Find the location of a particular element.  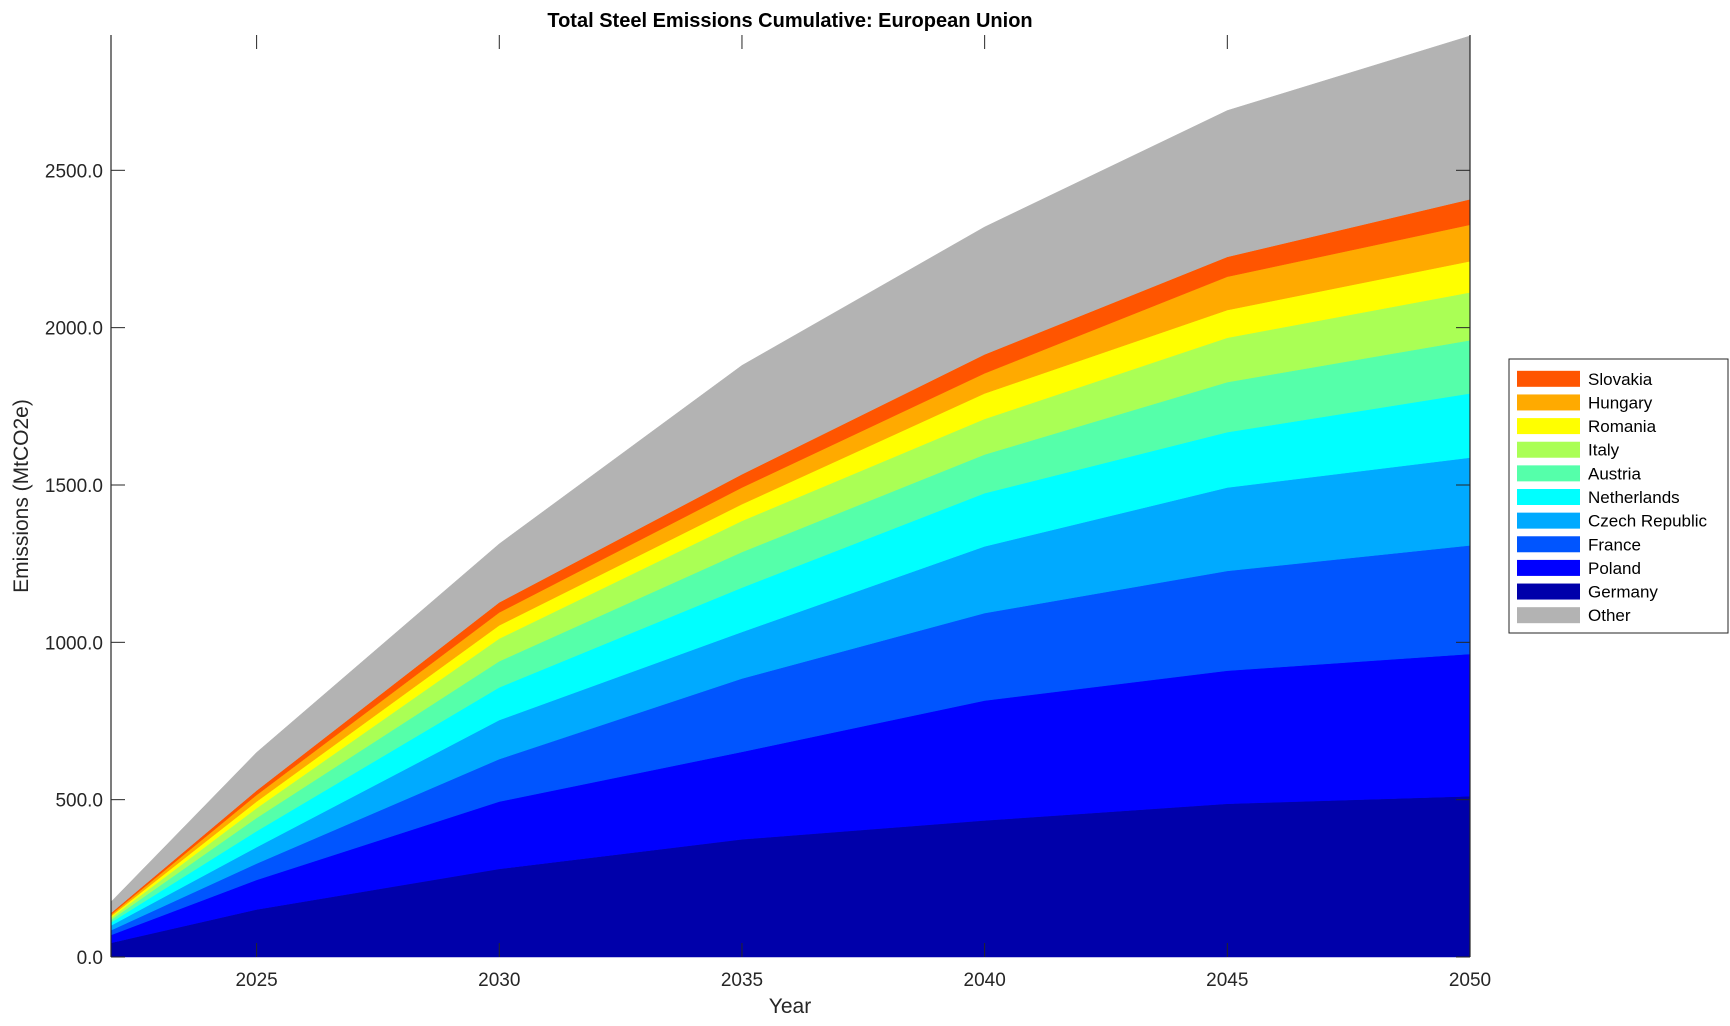

legend-label: Czech Republic is located at coordinates (1648, 521).